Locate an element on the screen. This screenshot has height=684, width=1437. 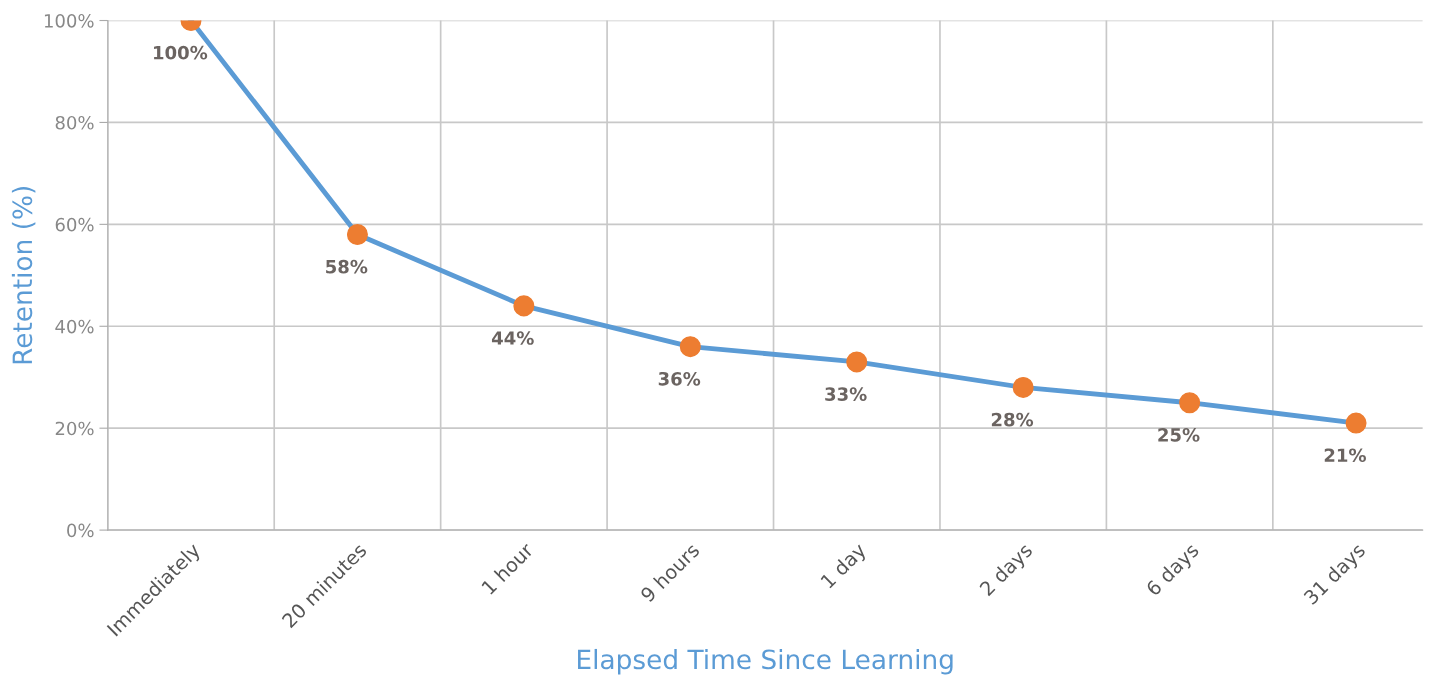
text: 28% is located at coordinates (1012, 419).